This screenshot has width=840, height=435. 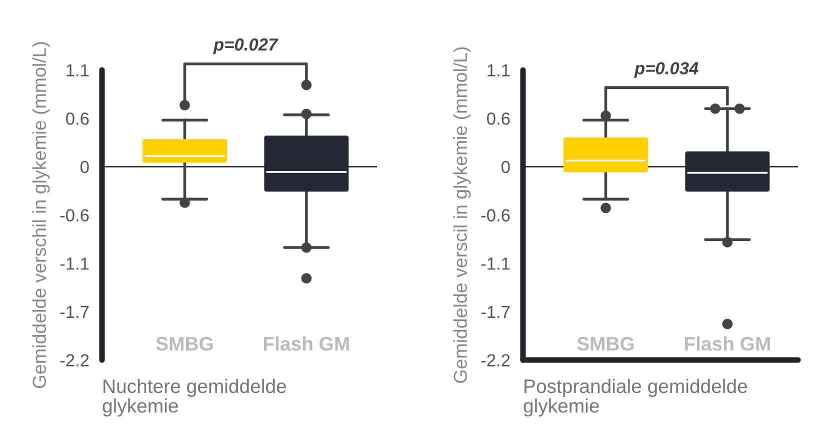 I want to click on x-axis-title: Nuchtere gemiddelde glykemie, so click(x=194, y=397).